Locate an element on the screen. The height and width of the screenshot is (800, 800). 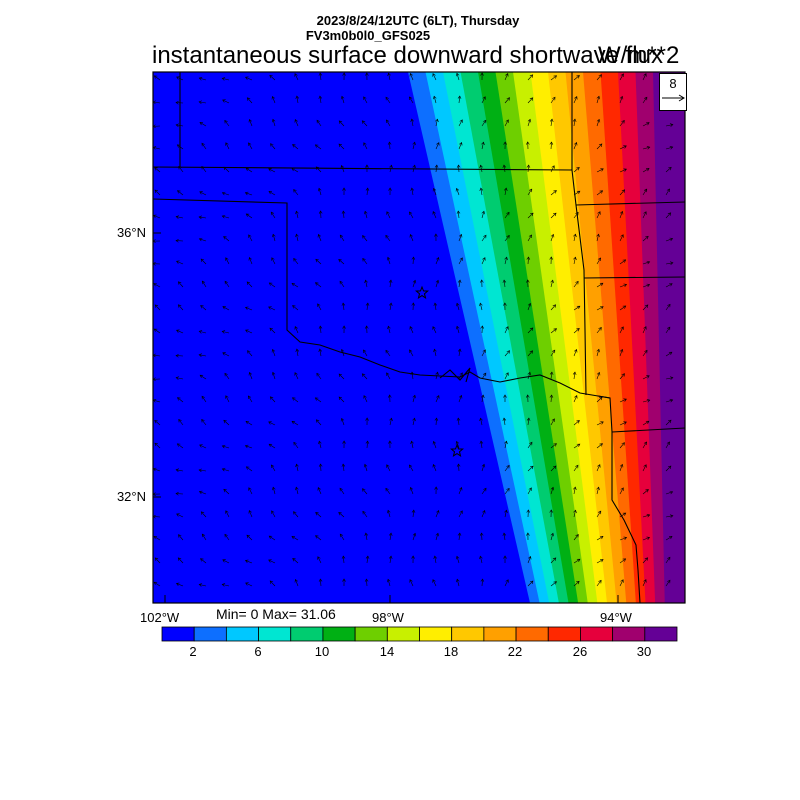
star-icon is located at coordinates (457, 450).